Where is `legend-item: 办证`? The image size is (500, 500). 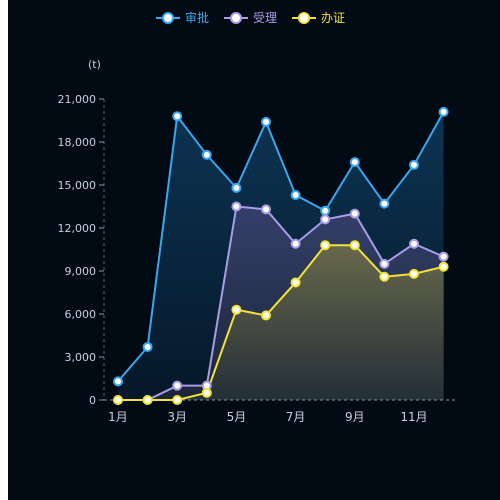 legend-item: 办证 is located at coordinates (318, 18).